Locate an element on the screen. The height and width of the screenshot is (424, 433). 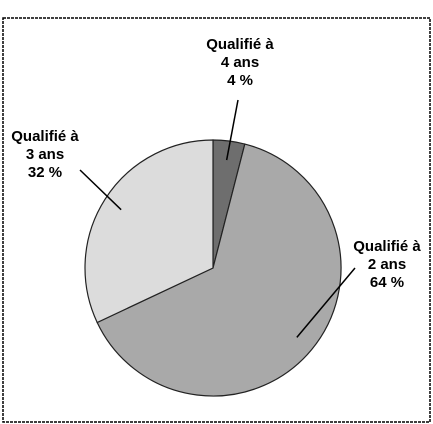
pie-slice is located at coordinates (149, 231).